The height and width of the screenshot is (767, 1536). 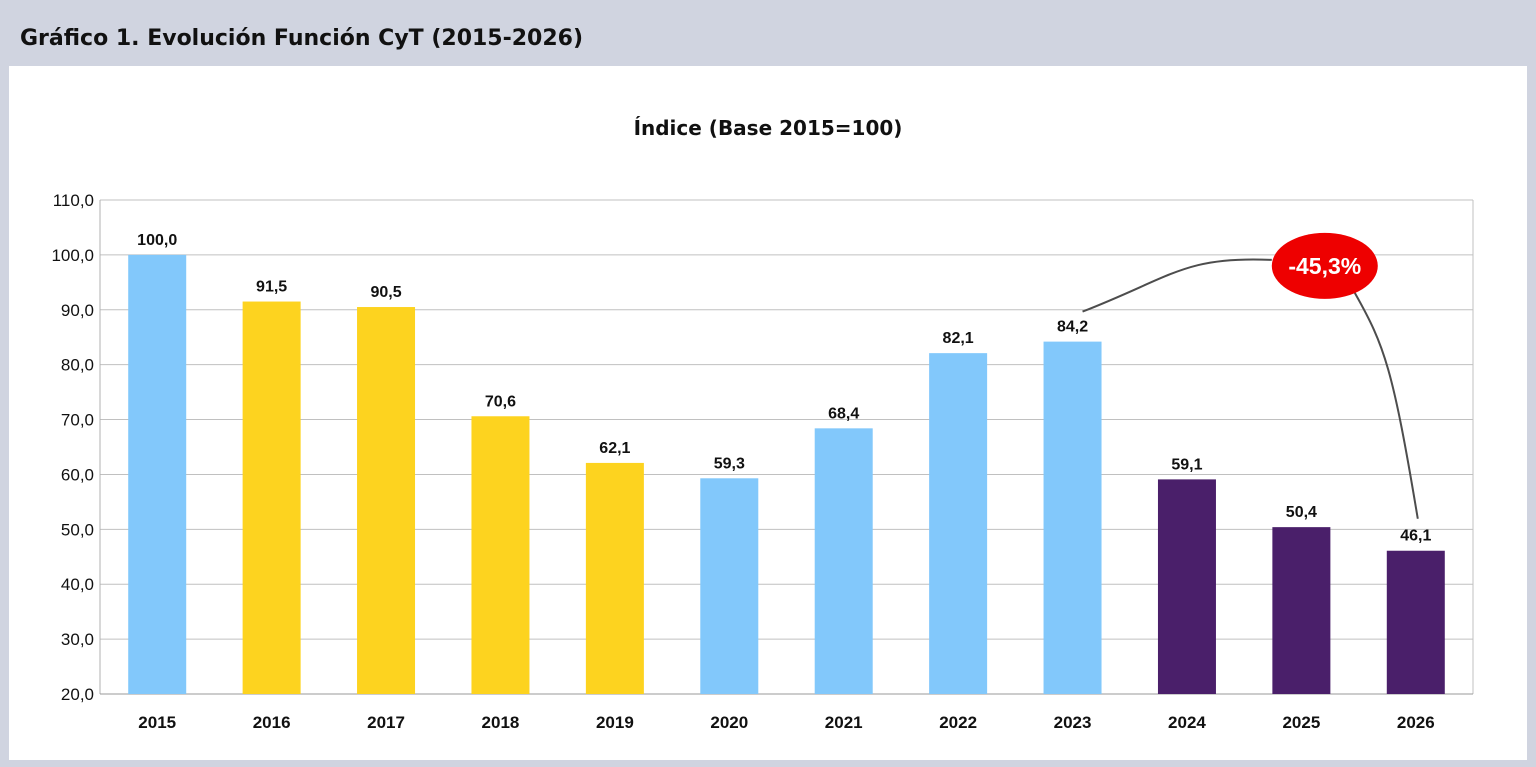 I want to click on x-tick-label-2026: 2026, so click(x=1416, y=722).